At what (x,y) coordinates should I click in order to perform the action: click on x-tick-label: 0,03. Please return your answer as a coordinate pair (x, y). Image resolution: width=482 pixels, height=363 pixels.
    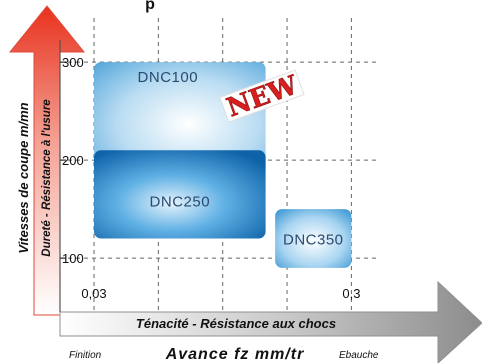
    Looking at the image, I should click on (93, 293).